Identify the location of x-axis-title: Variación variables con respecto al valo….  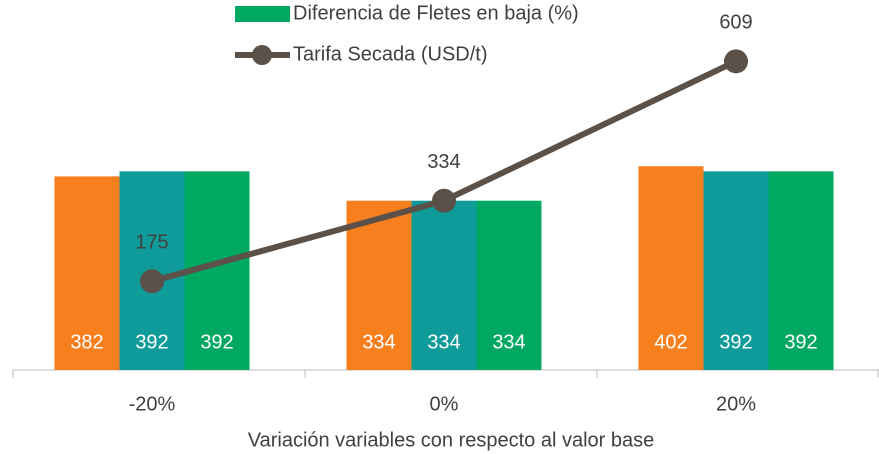
(451, 440).